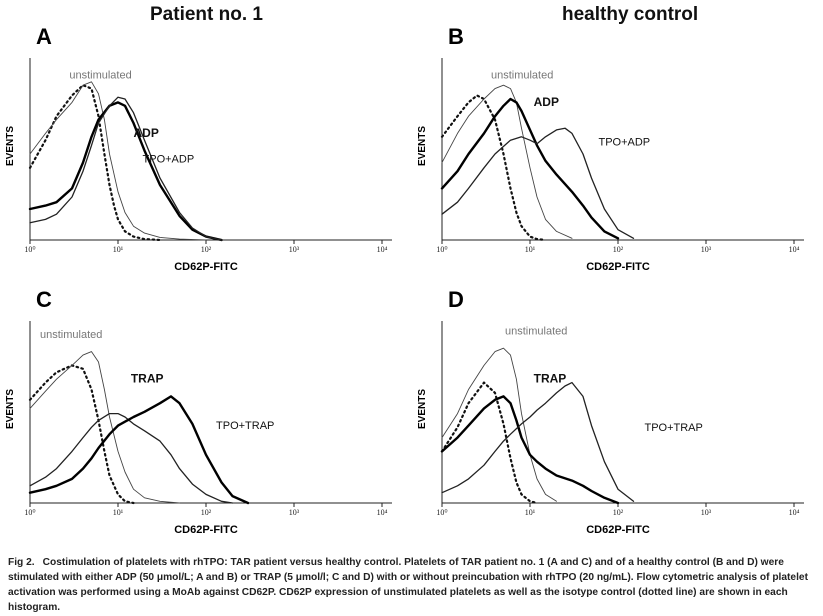 This screenshot has height=616, width=823. I want to click on caption-label: Fig 2., so click(21, 562).